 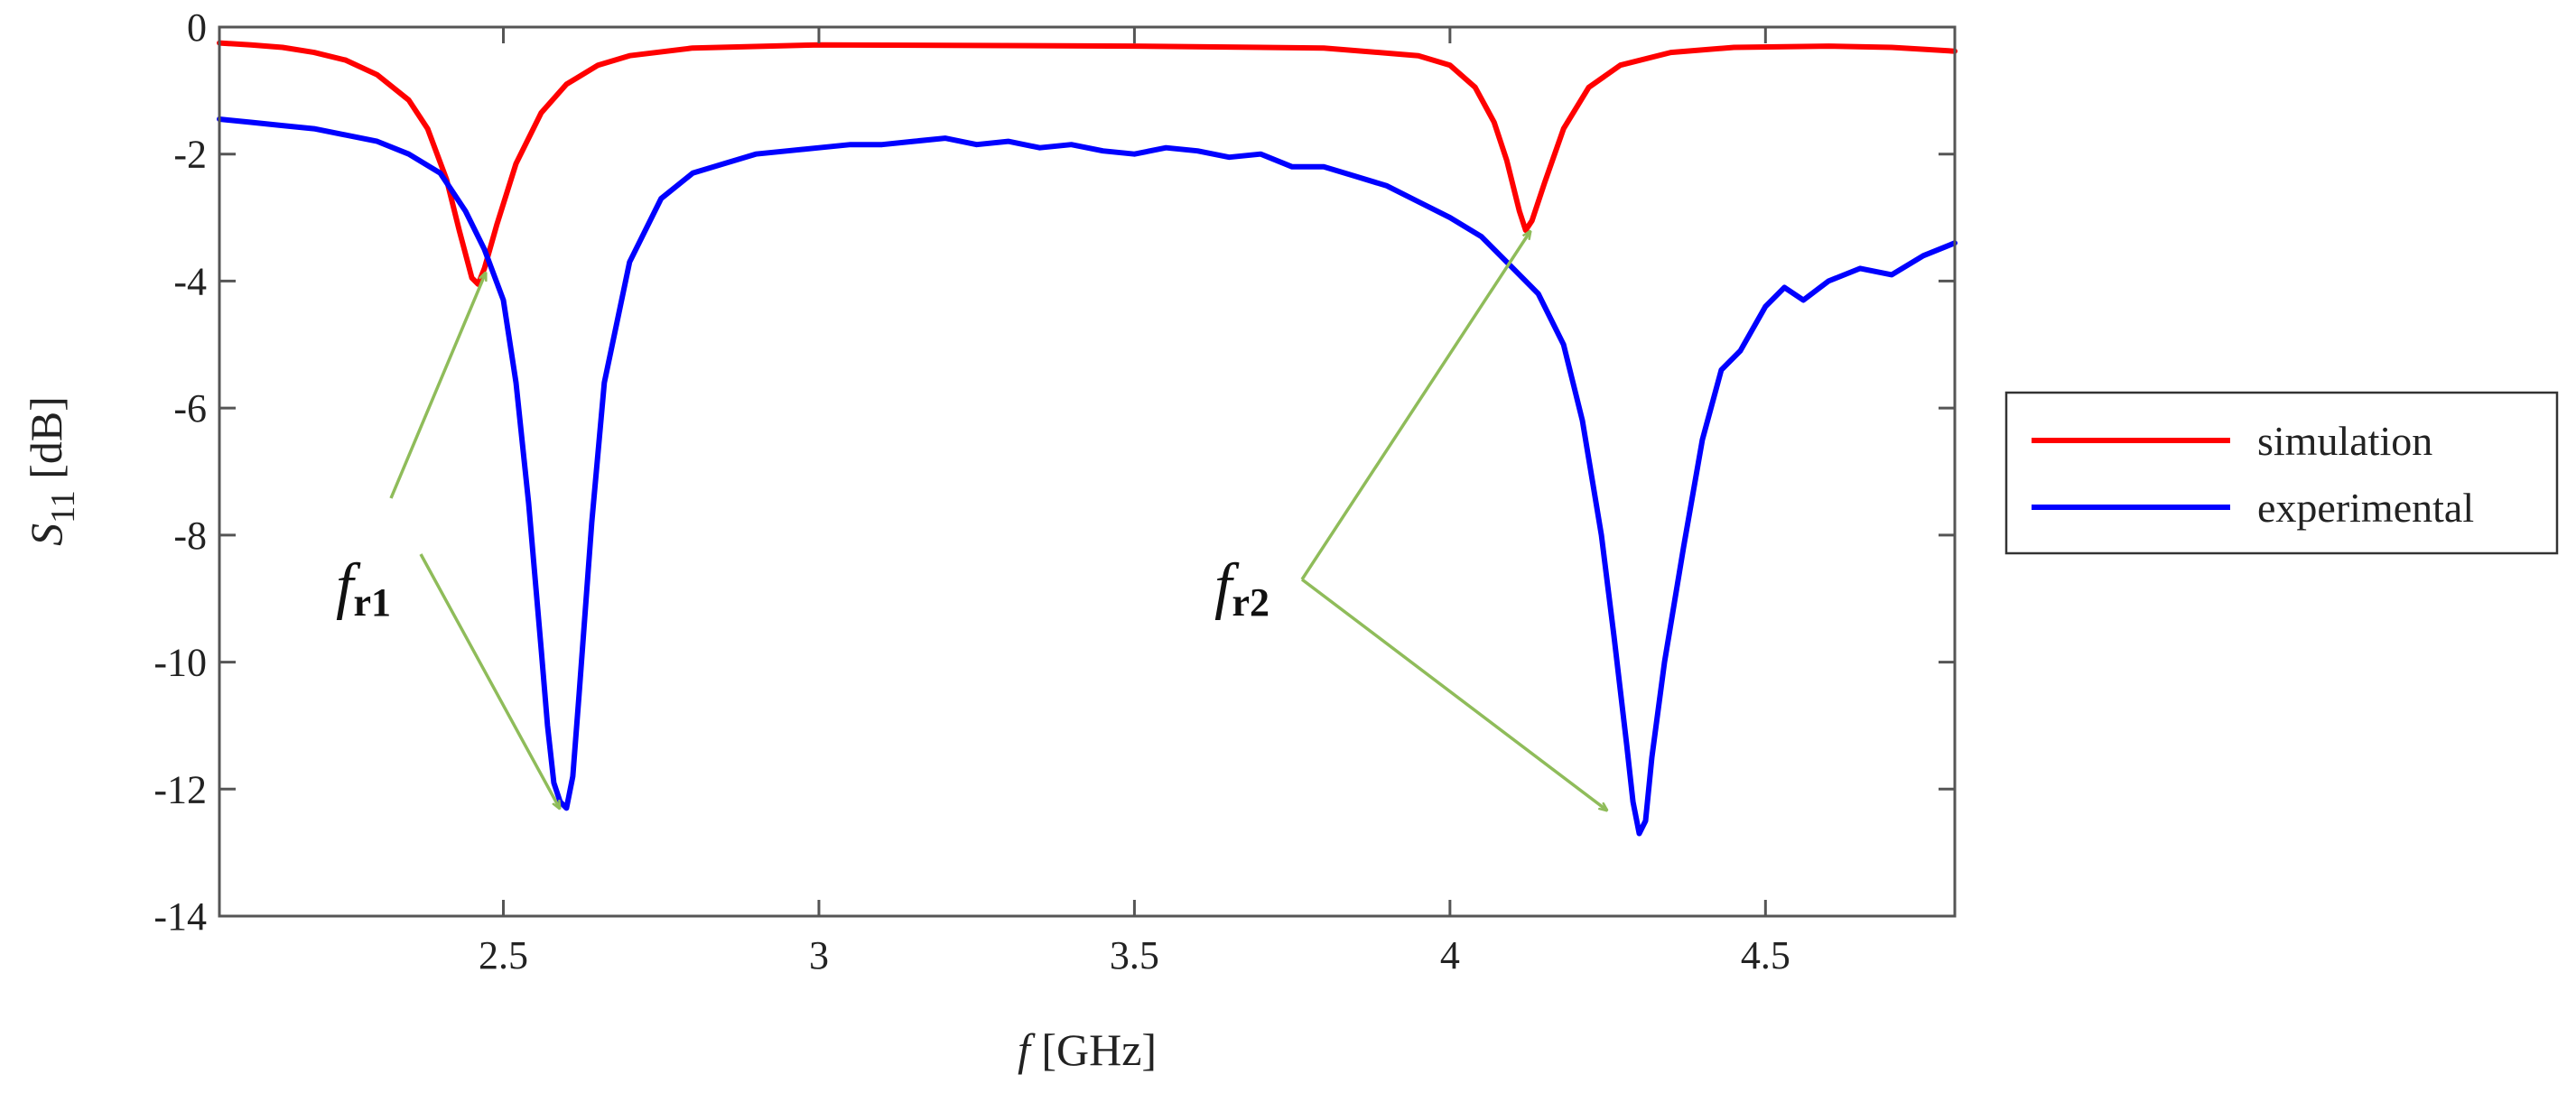 I want to click on legend: simulation experimental, so click(x=2281, y=473).